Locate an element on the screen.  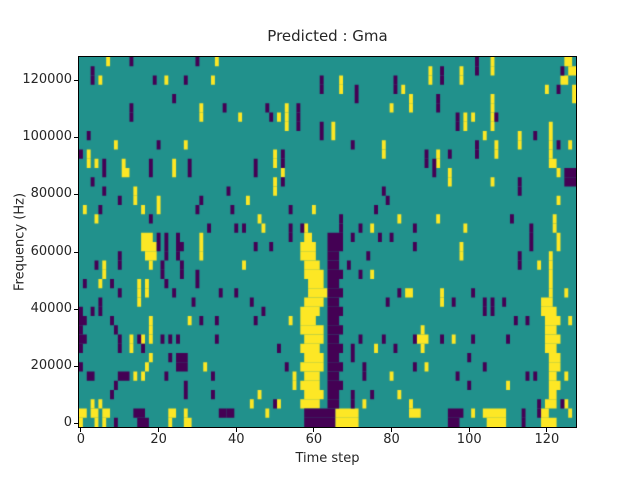
y-axis-label: Frequency (Hz) is located at coordinates (20, 242).